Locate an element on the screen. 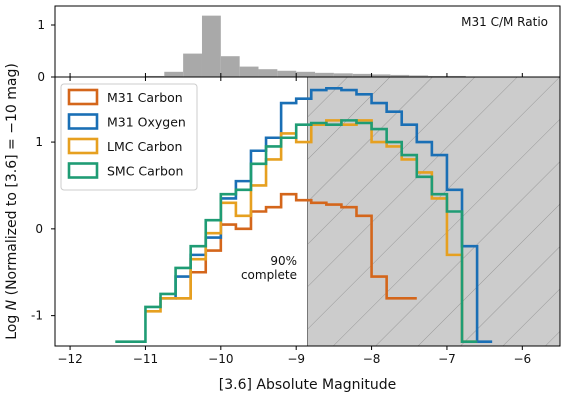  legend-label: M31 Carbon is located at coordinates (145, 97).